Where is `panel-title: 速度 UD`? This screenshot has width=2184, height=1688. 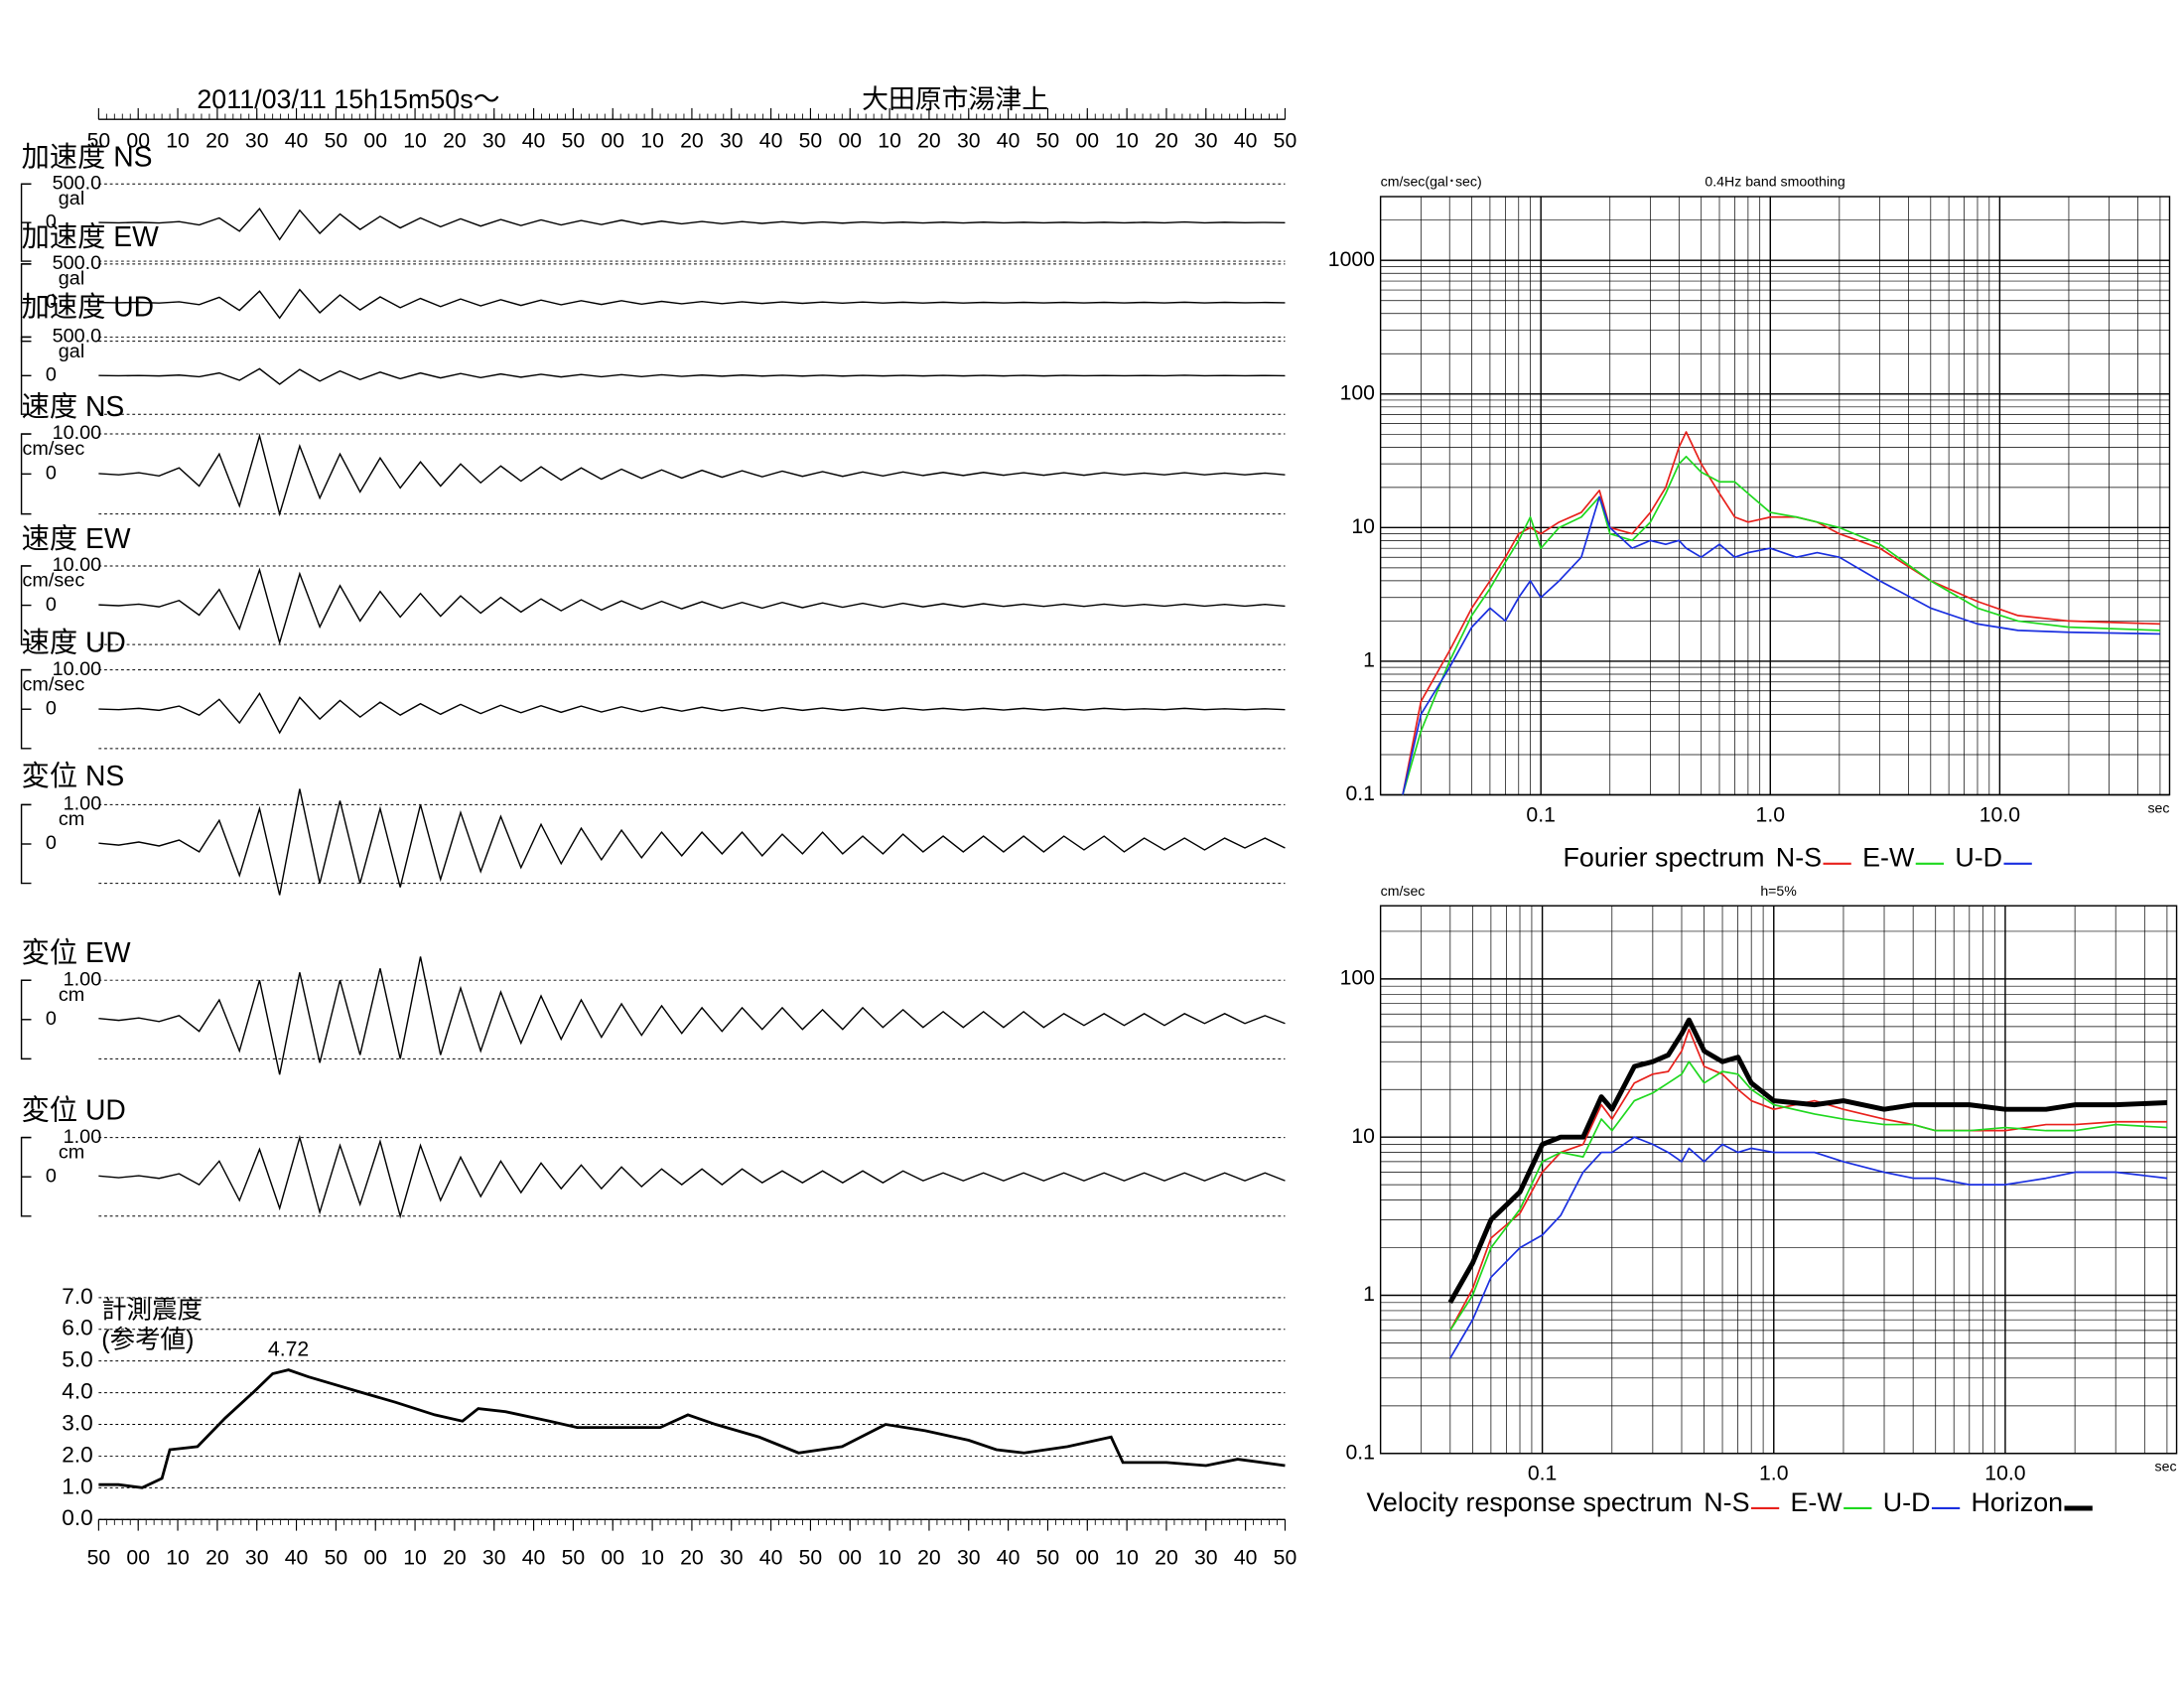 panel-title: 速度 UD is located at coordinates (74, 642).